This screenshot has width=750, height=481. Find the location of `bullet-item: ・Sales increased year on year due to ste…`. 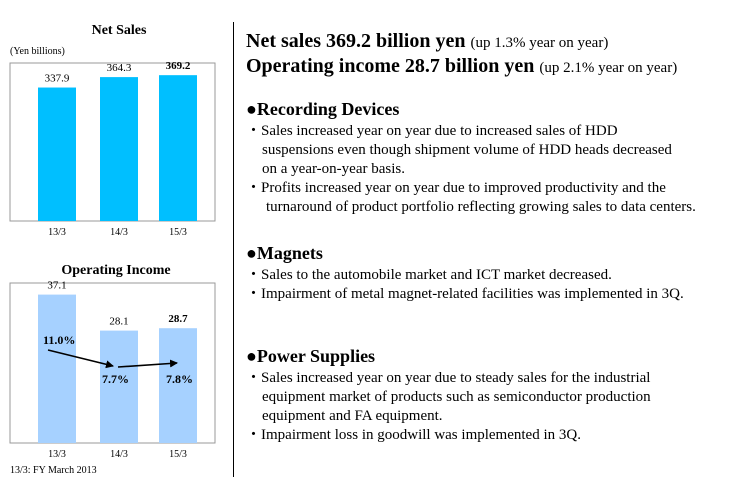

bullet-item: ・Sales increased year on year due to ste… is located at coordinates (496, 397).